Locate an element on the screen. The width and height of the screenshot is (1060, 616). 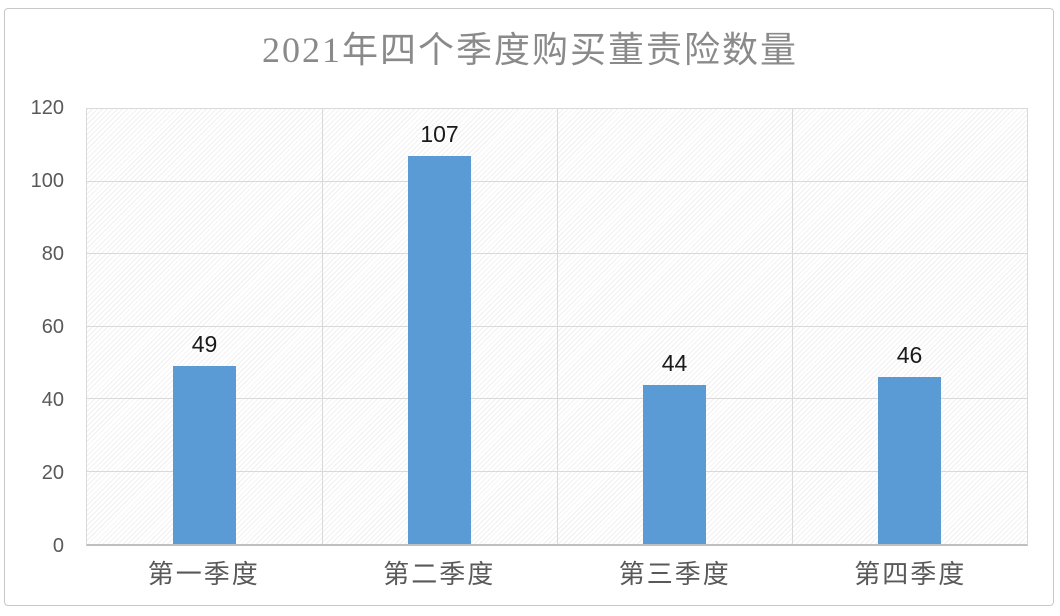
y-axis-tick-label: 80 is located at coordinates (52, 253).